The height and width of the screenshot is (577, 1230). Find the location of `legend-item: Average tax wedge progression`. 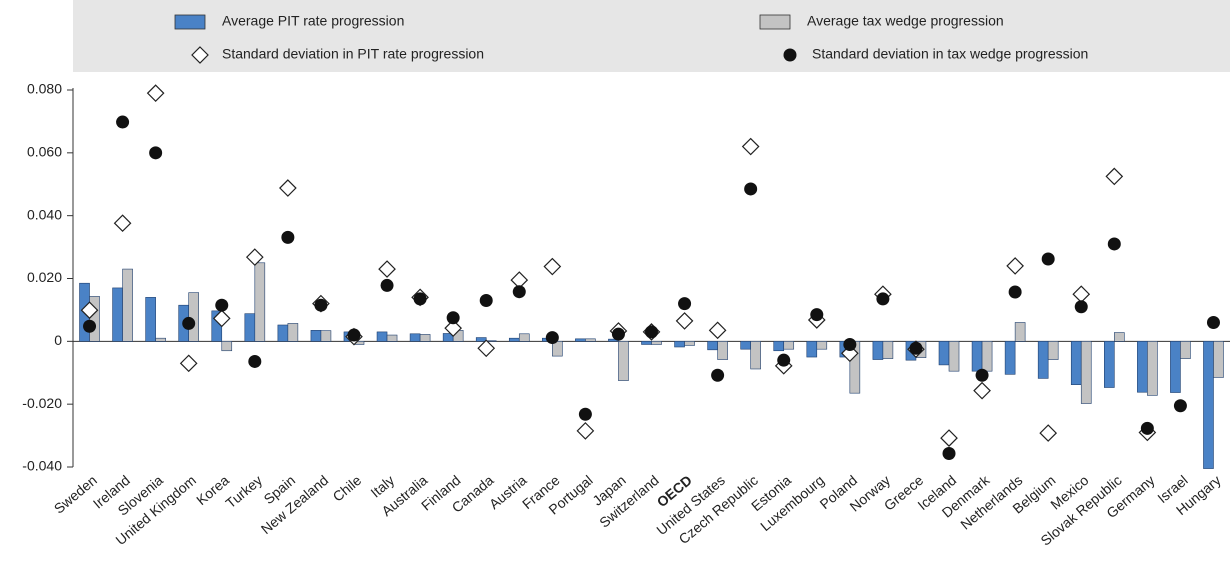

legend-item: Average tax wedge progression is located at coordinates (881, 21).